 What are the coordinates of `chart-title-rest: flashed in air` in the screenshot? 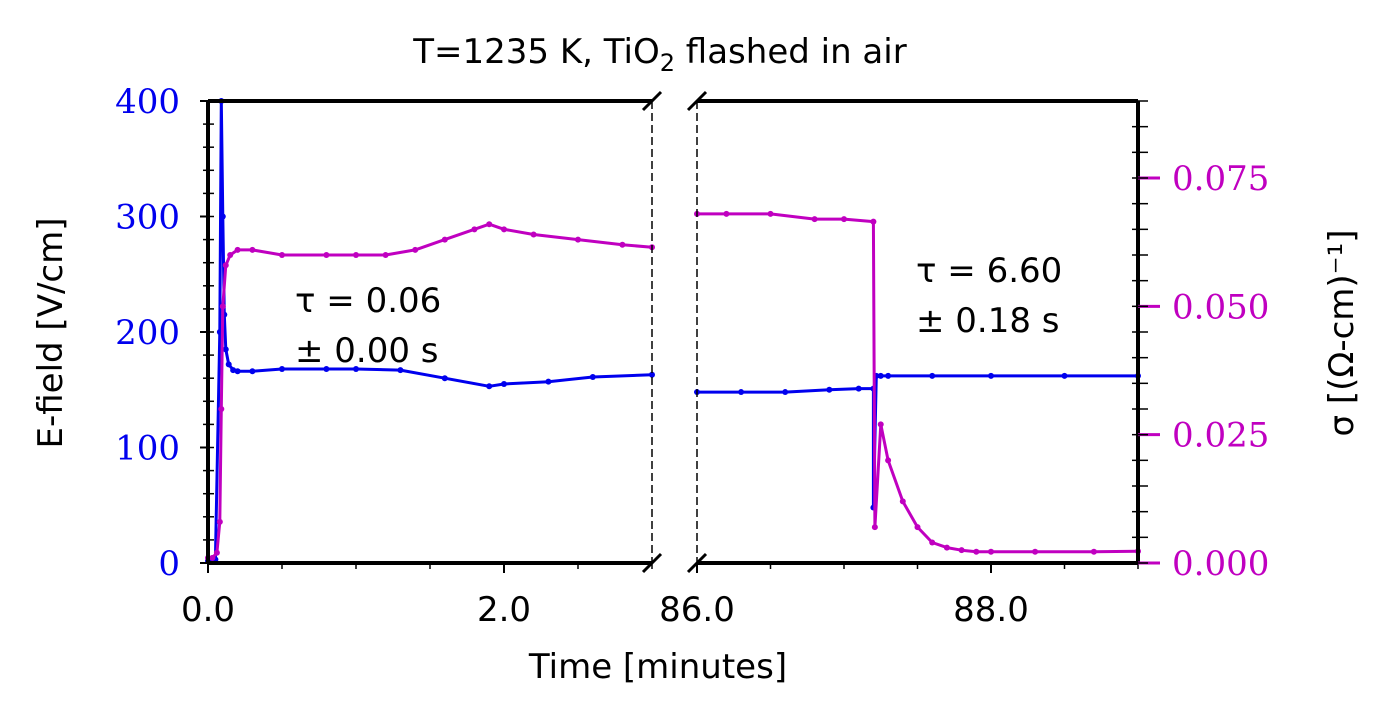 It's located at (791, 52).